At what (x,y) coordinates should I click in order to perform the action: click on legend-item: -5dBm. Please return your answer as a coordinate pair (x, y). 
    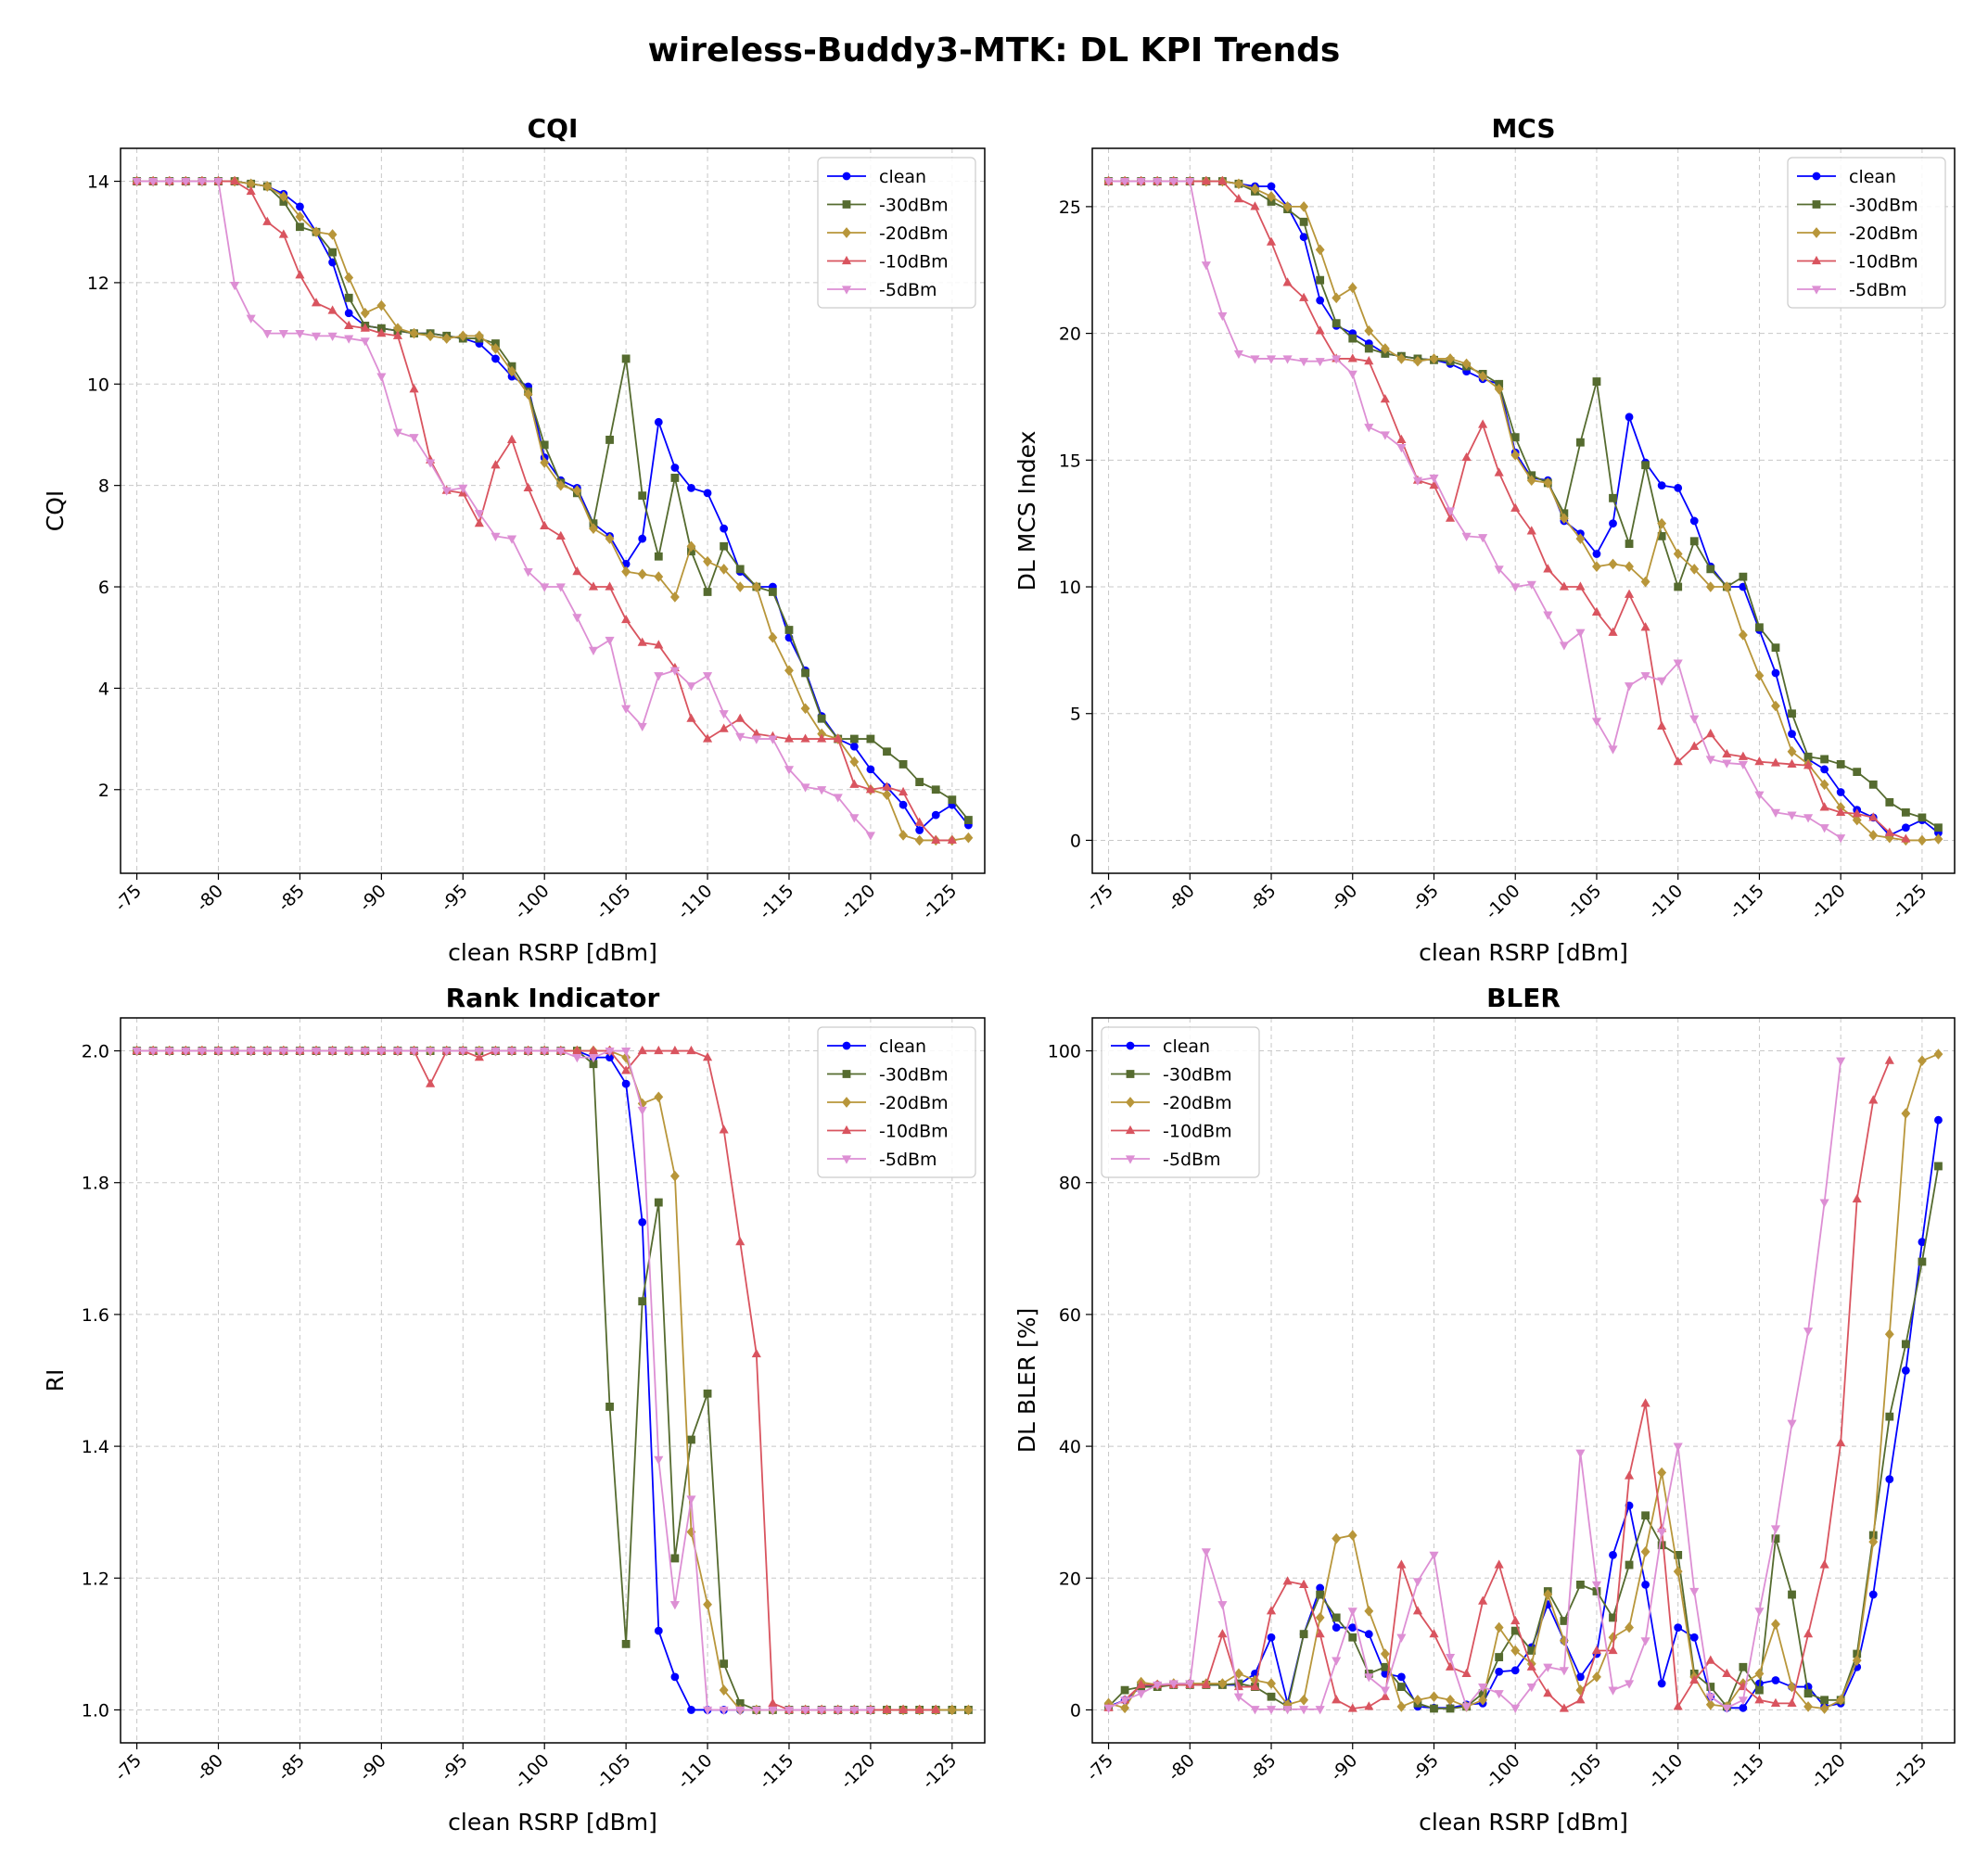
    Looking at the image, I should click on (882, 1160).